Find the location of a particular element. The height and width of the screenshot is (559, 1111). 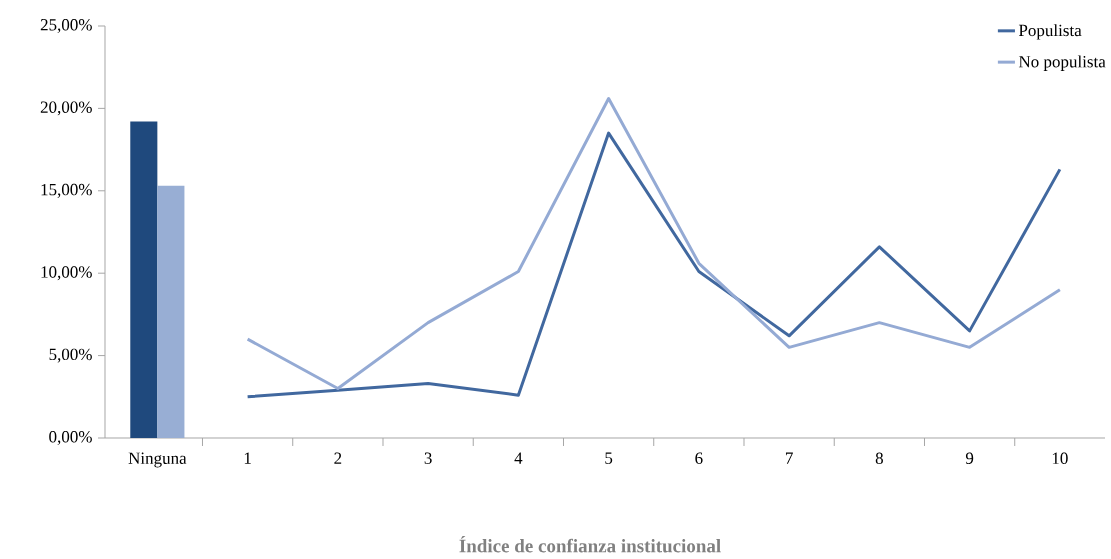

x-tick-label: 6 is located at coordinates (699, 458).